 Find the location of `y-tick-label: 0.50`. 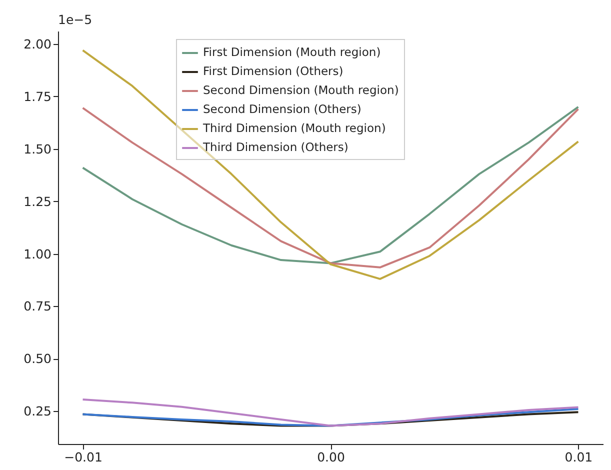

y-tick-label: 0.50 is located at coordinates (38, 358).